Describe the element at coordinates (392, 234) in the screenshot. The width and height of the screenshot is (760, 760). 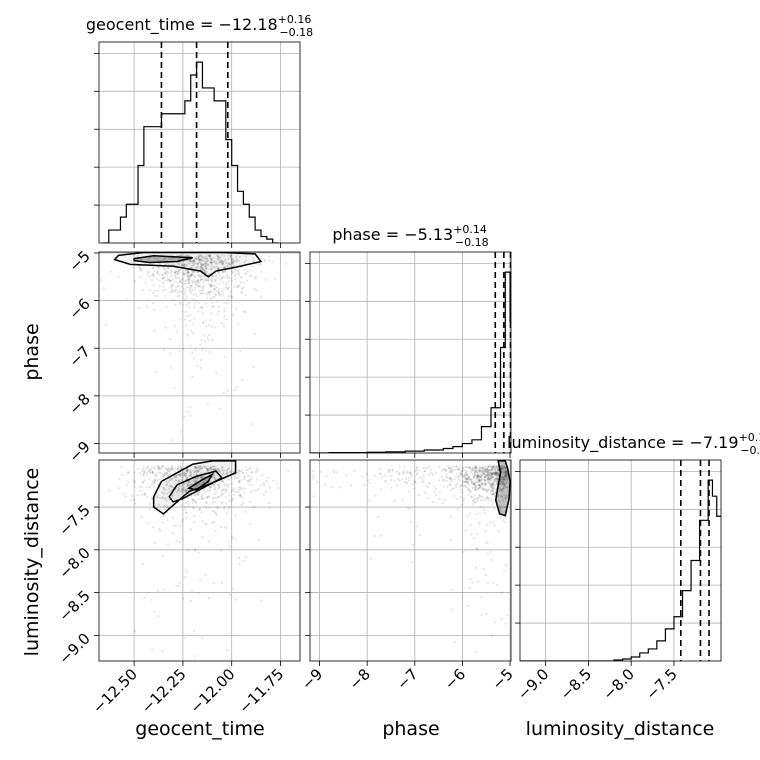
I see `title-median: phase = −5.13` at that location.